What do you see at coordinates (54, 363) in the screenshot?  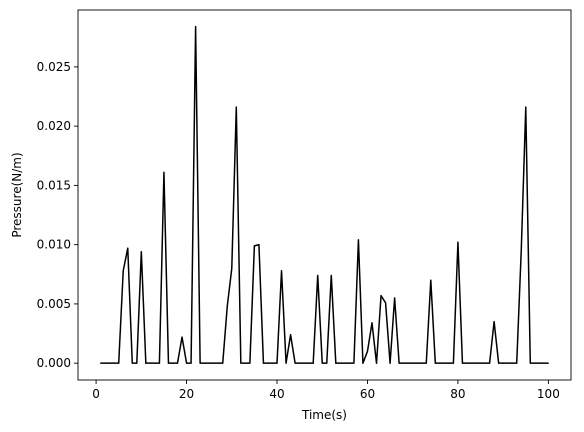 I see `y-tick-label: 0.000` at bounding box center [54, 363].